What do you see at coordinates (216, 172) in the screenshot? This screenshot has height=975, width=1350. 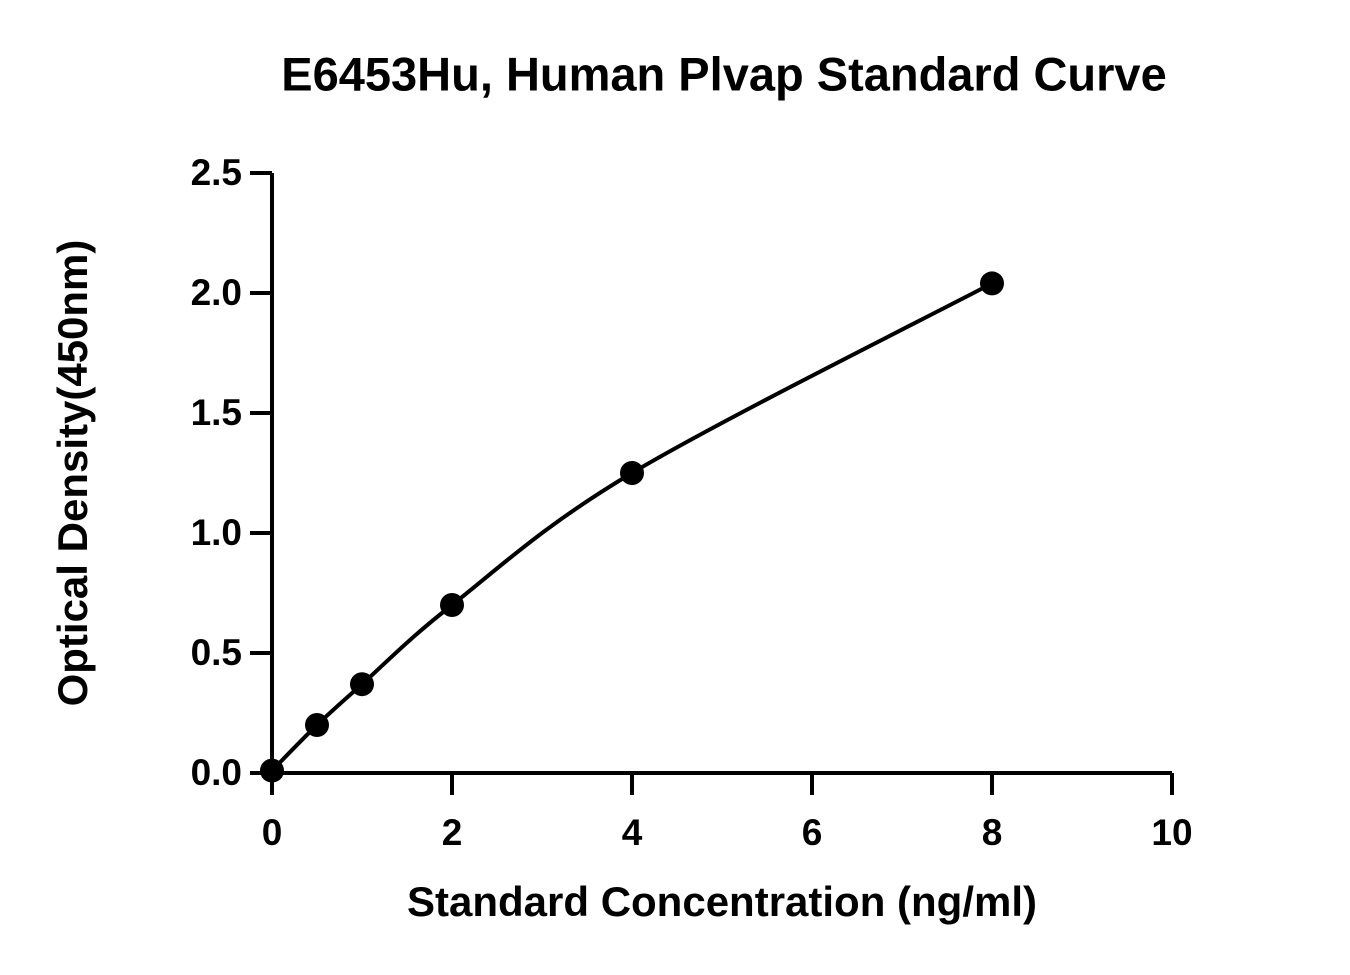 I see `y-tick-label: 2.5` at bounding box center [216, 172].